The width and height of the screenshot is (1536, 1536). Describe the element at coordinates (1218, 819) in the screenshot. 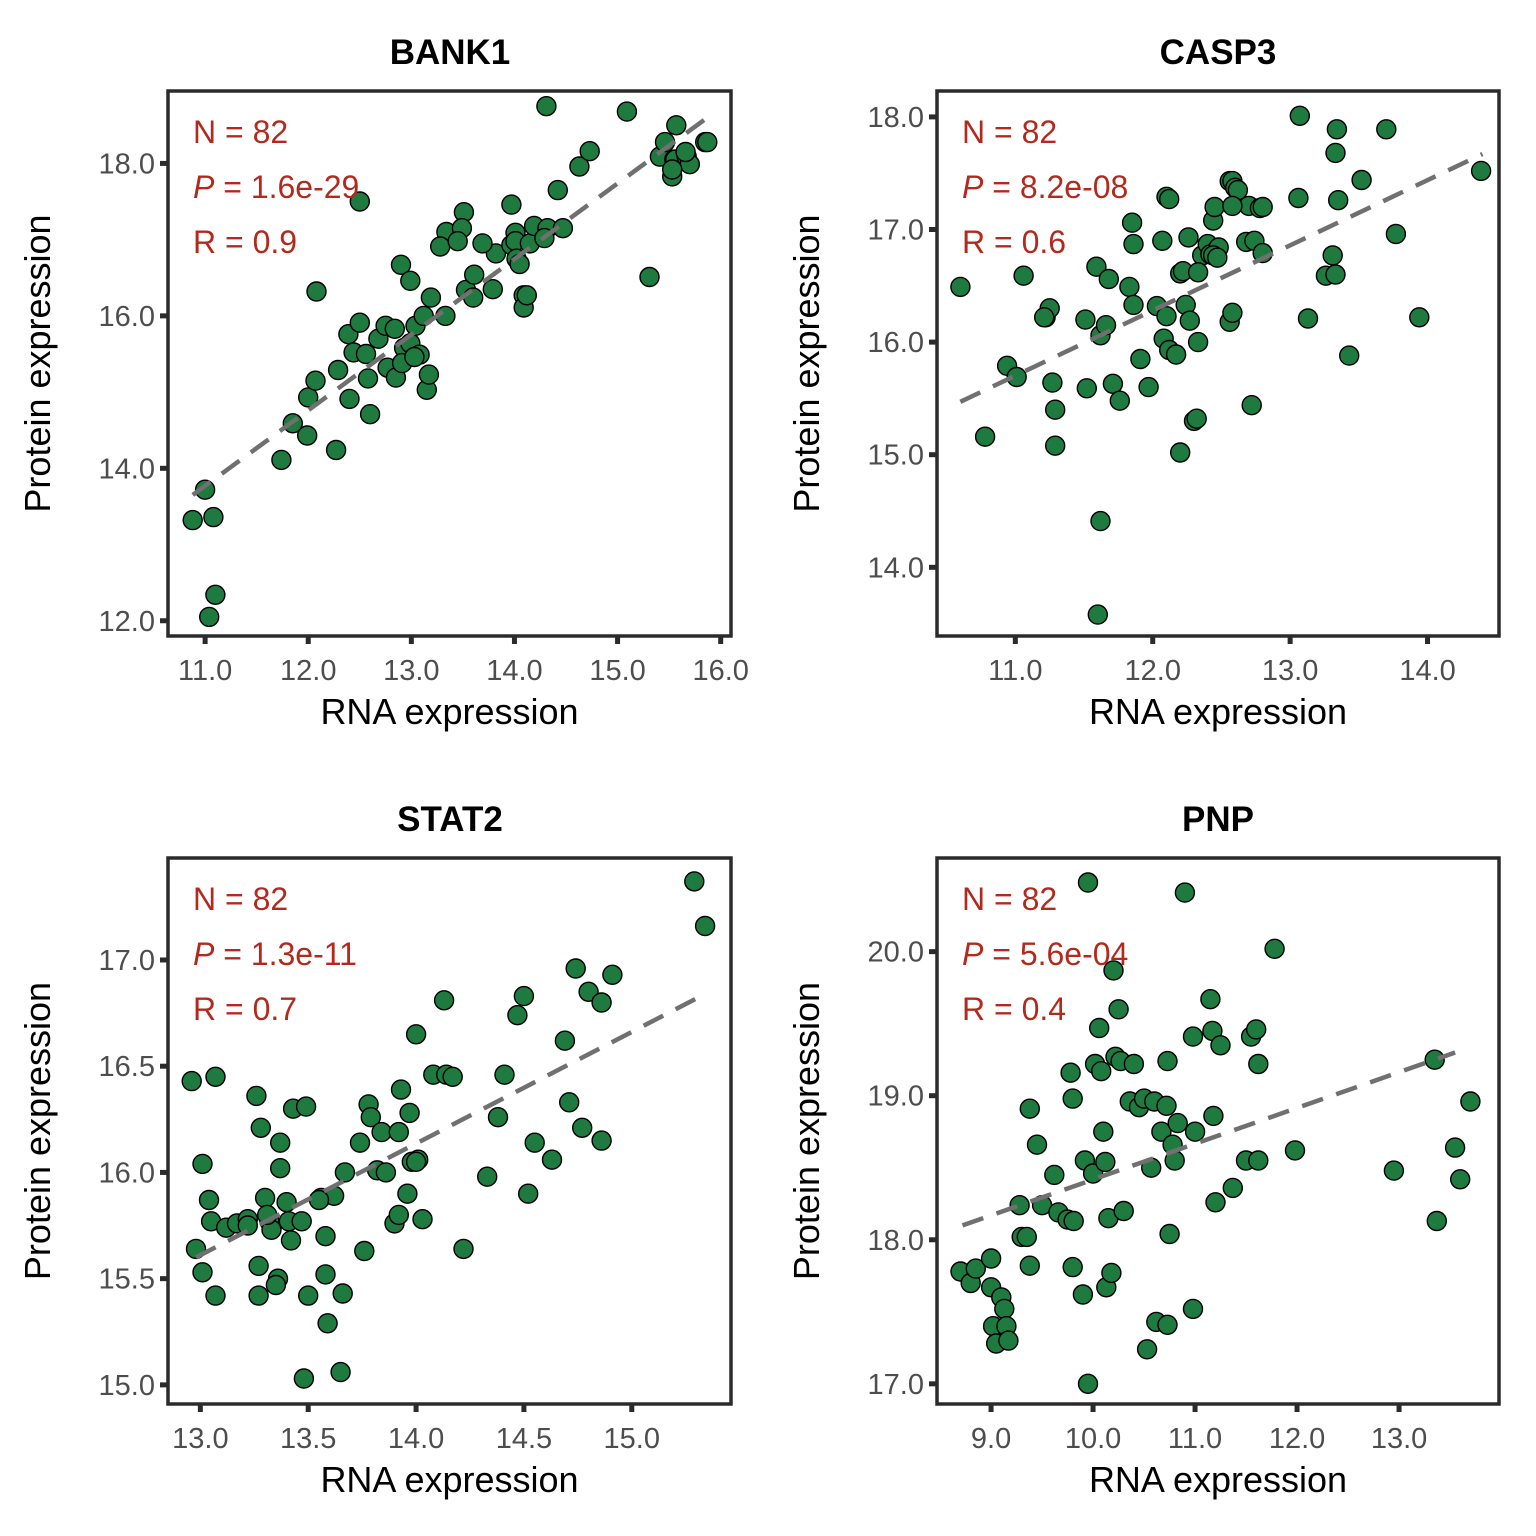

I see `chart-title: PNP` at that location.